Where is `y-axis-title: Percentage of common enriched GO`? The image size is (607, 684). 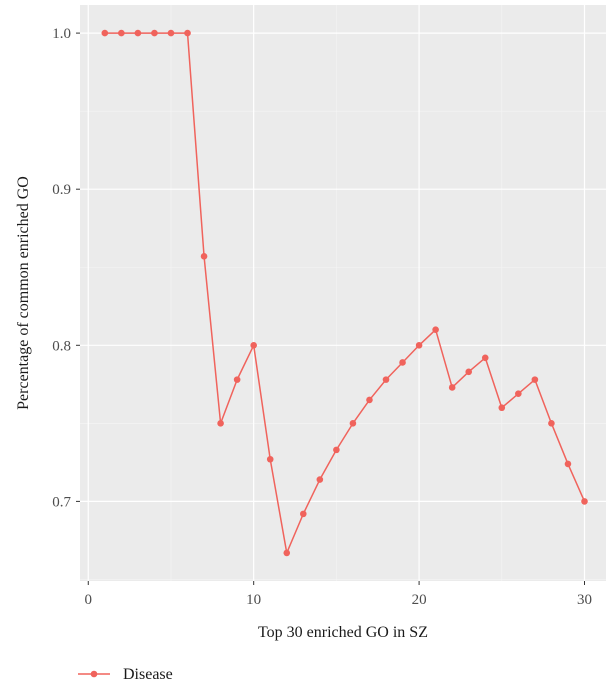
y-axis-title: Percentage of common enriched GO is located at coordinates (23, 293).